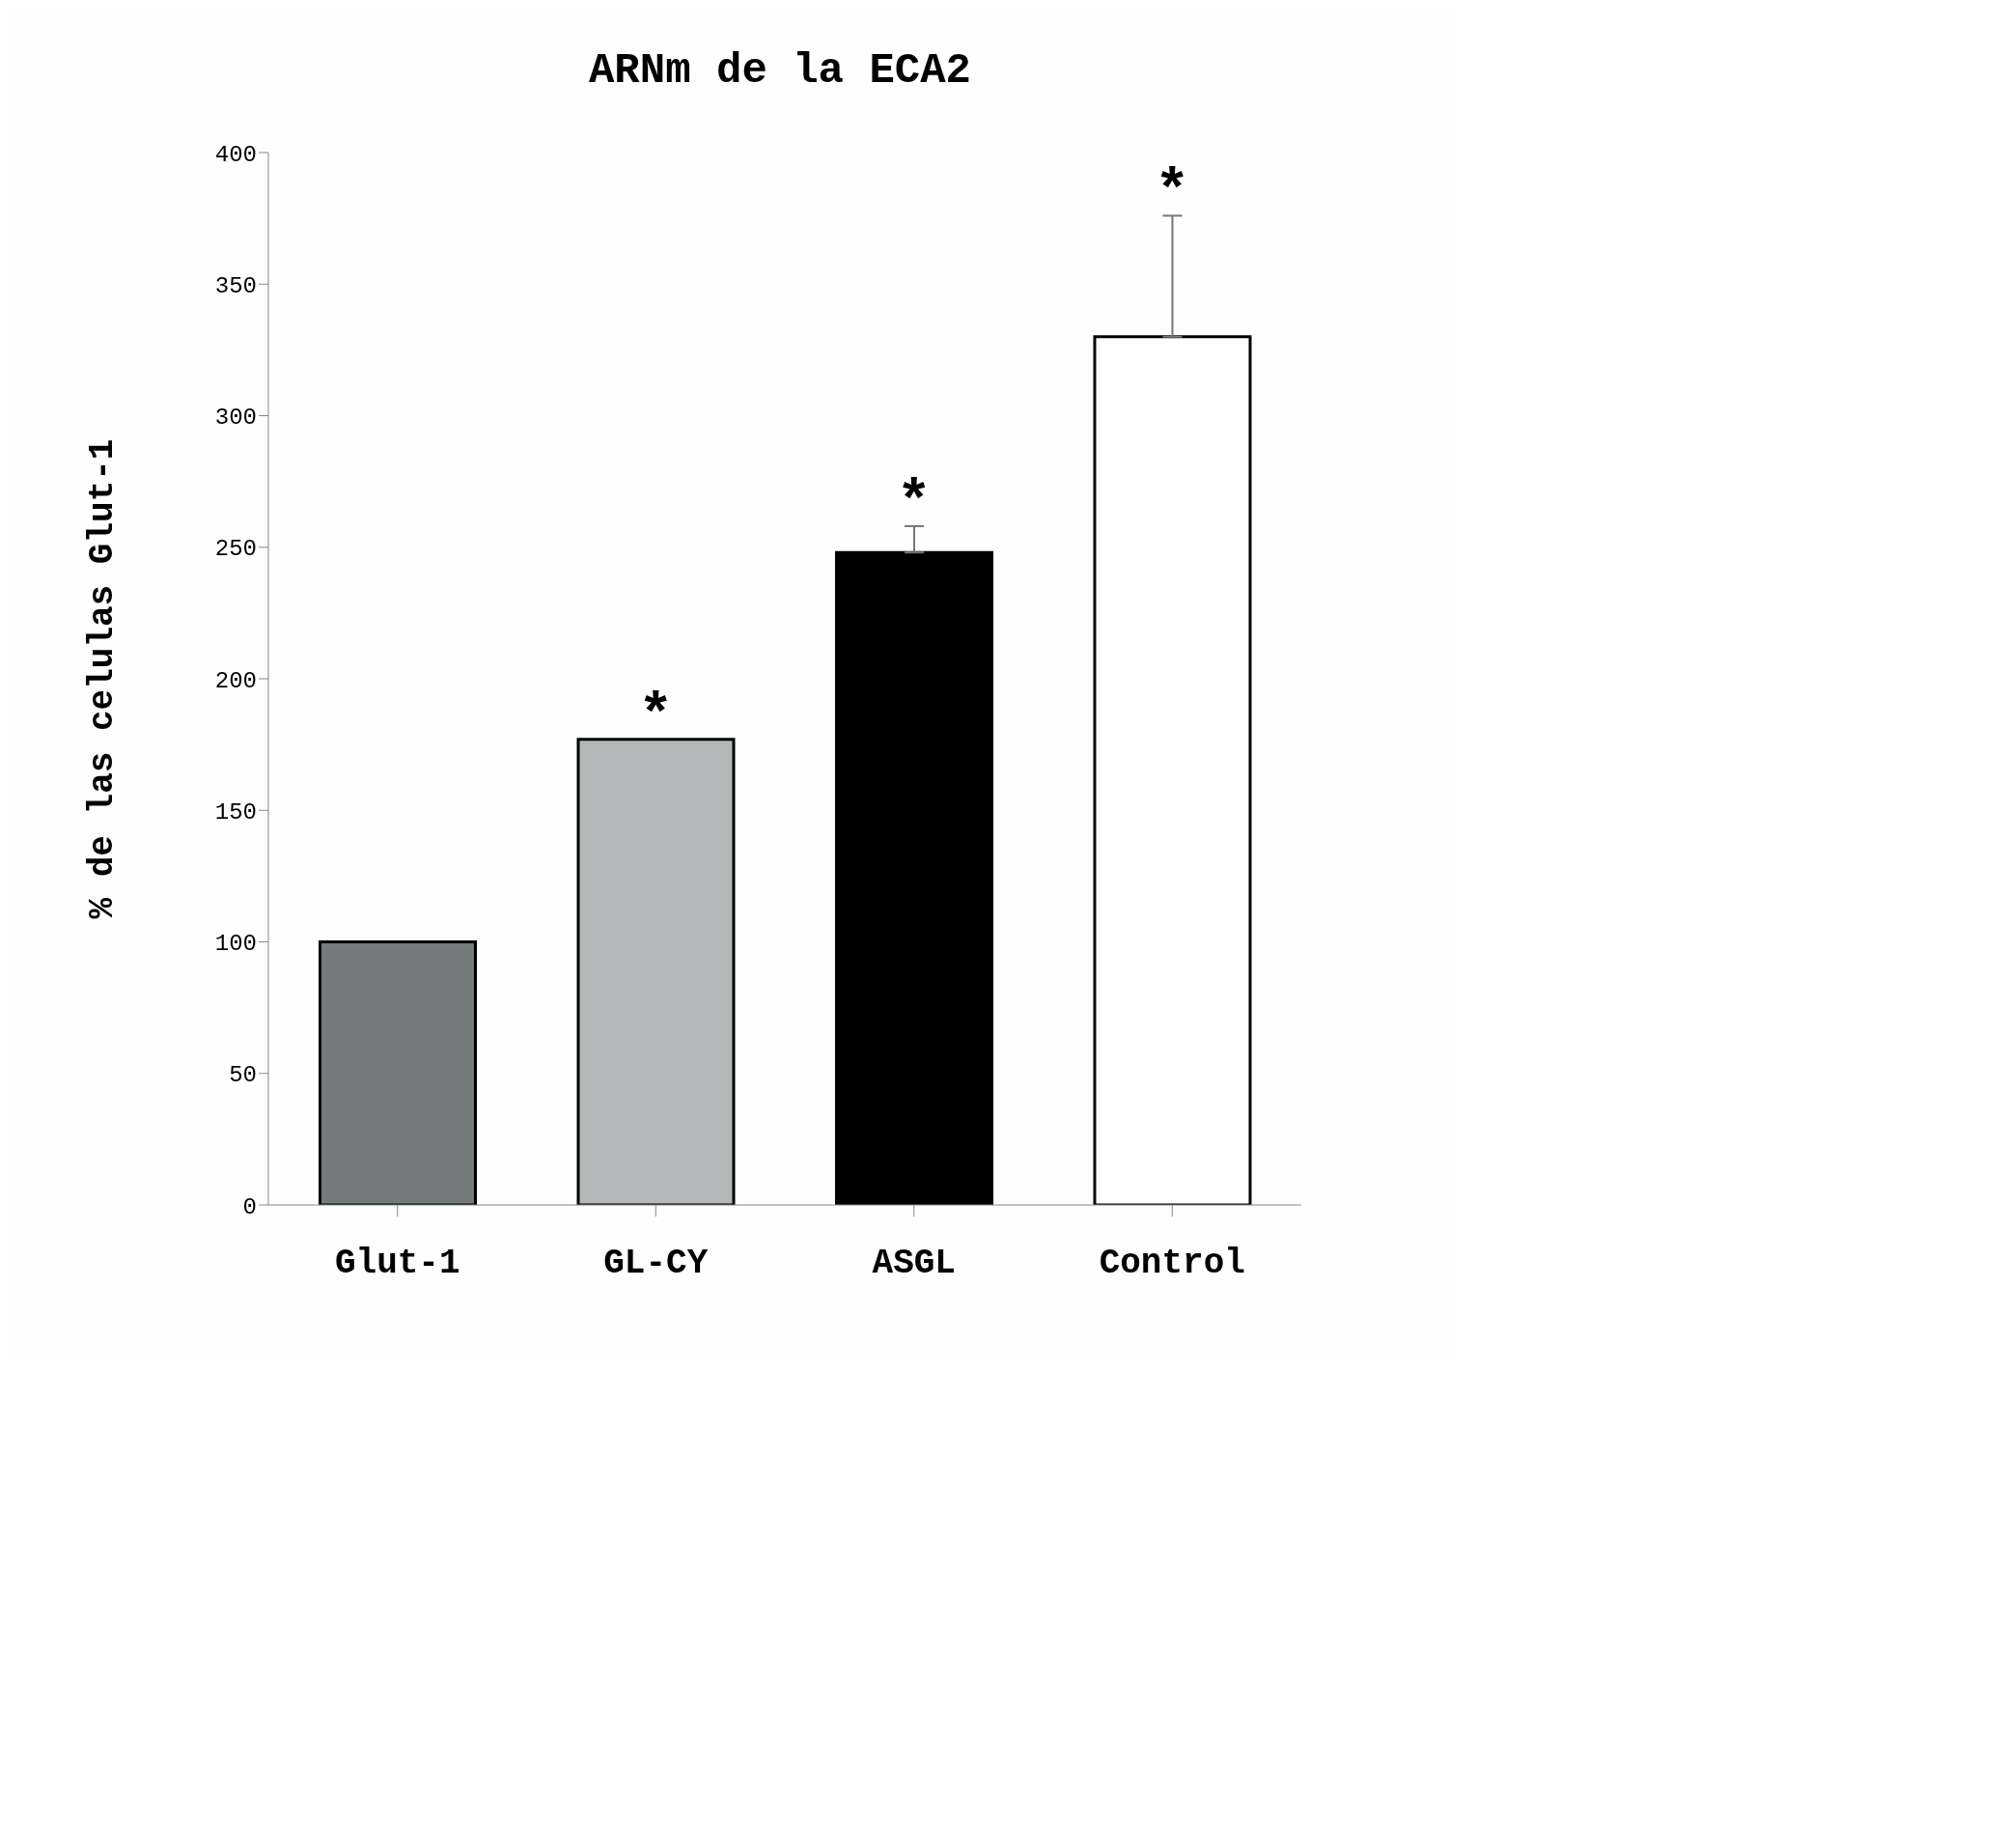 This screenshot has height=1848, width=2006. What do you see at coordinates (235, 419) in the screenshot?
I see `y-tick-label: 300` at bounding box center [235, 419].